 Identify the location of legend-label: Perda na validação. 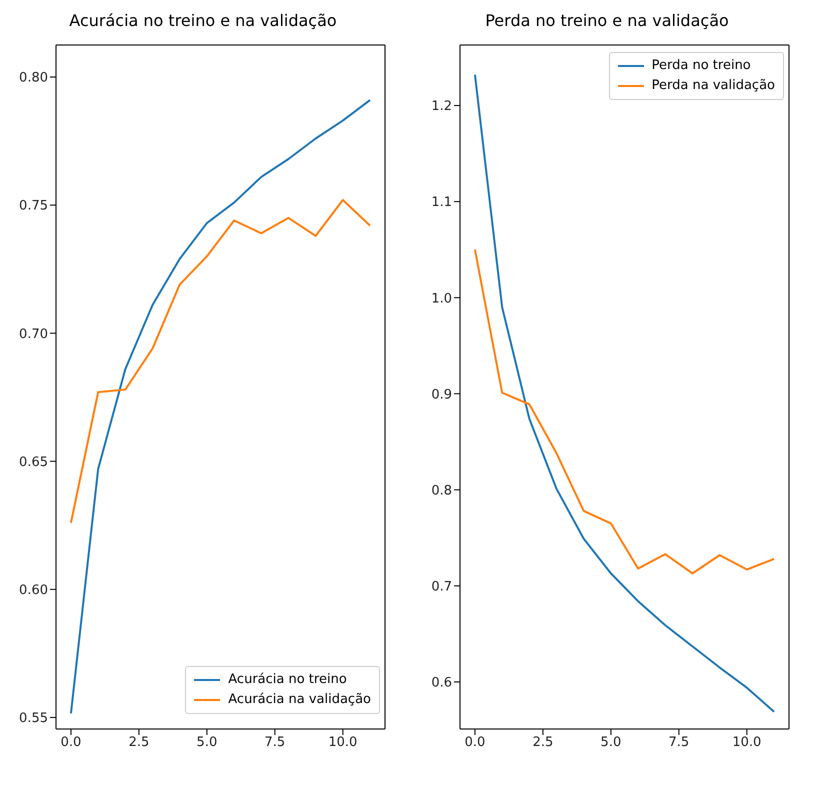
(713, 86).